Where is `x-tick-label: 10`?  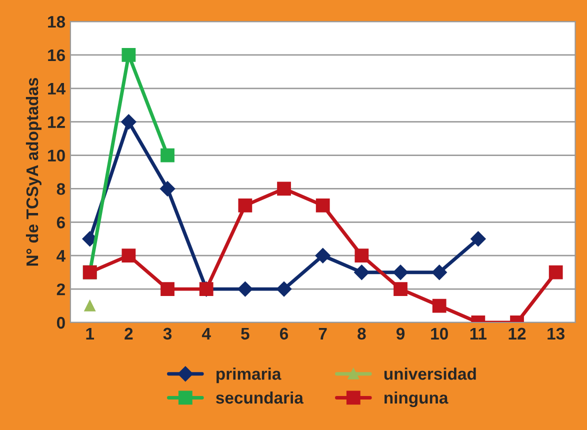 x-tick-label: 10 is located at coordinates (439, 334).